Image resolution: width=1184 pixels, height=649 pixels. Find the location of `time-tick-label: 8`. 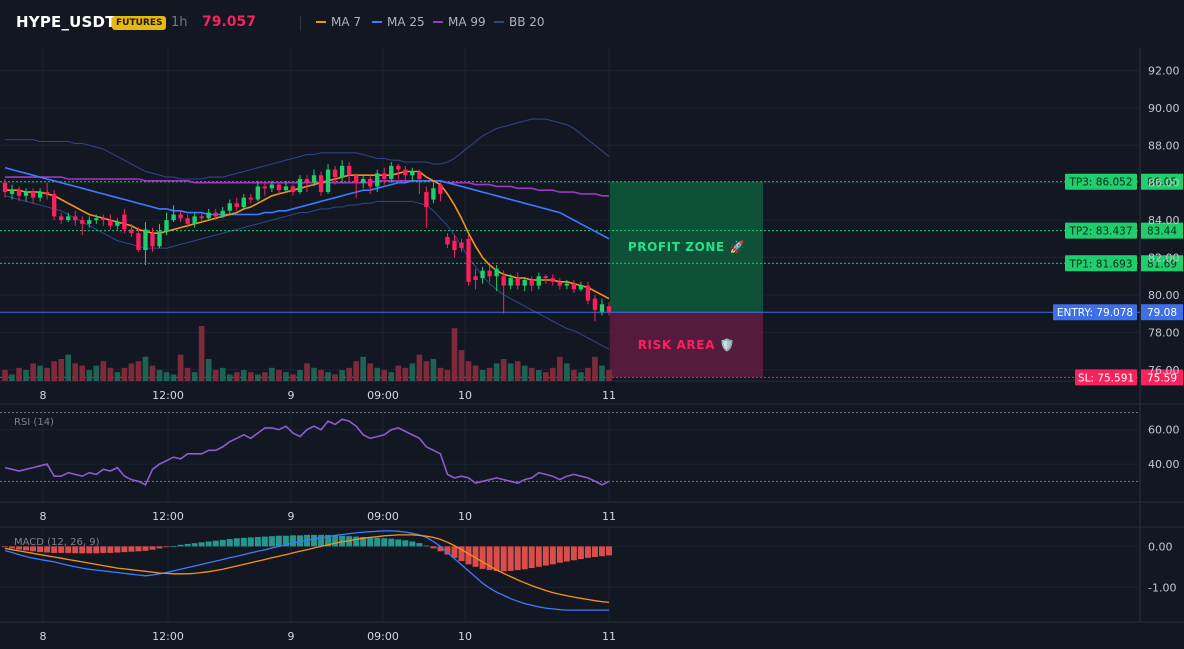

time-tick-label: 8 is located at coordinates (43, 636).